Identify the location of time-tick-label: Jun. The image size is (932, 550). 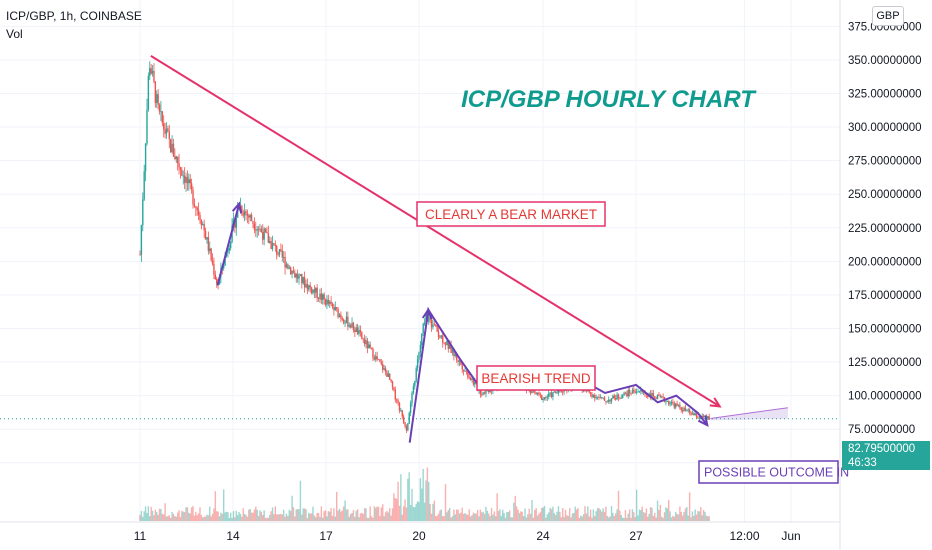
(790, 536).